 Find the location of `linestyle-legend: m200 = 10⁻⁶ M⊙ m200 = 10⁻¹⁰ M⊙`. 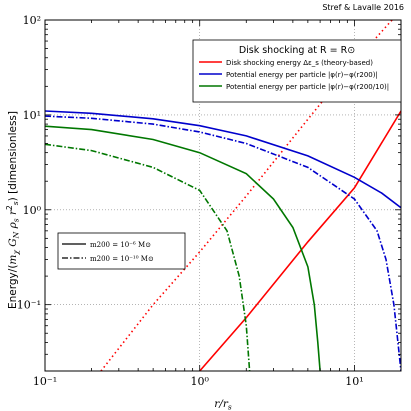

linestyle-legend: m200 = 10⁻⁶ M⊙ m200 = 10⁻¹⁰ M⊙ is located at coordinates (121, 251).